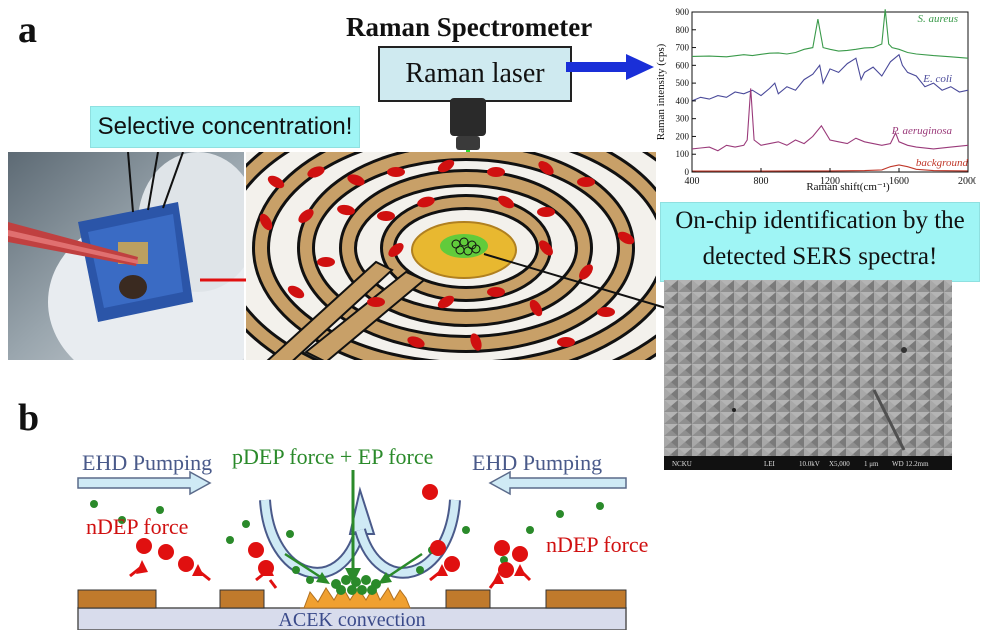 The image size is (981, 631). I want to click on y-tick-label: 300, so click(683, 119).